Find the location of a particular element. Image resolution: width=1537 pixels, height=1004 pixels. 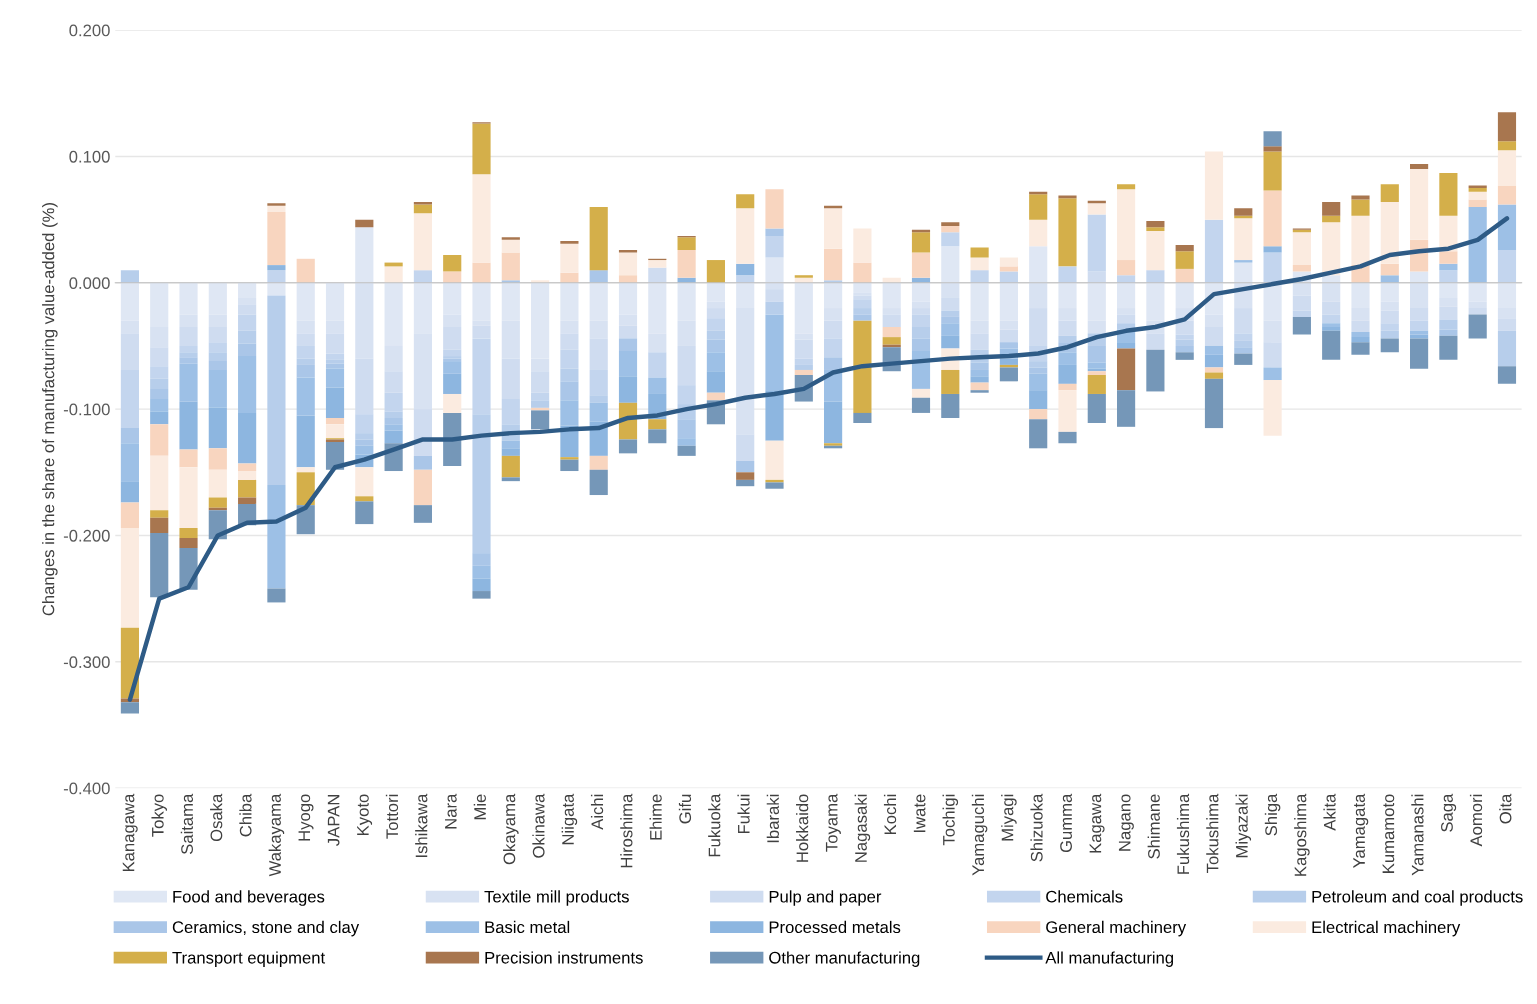

x-tick-label: Kagoshima is located at coordinates (1302, 834).